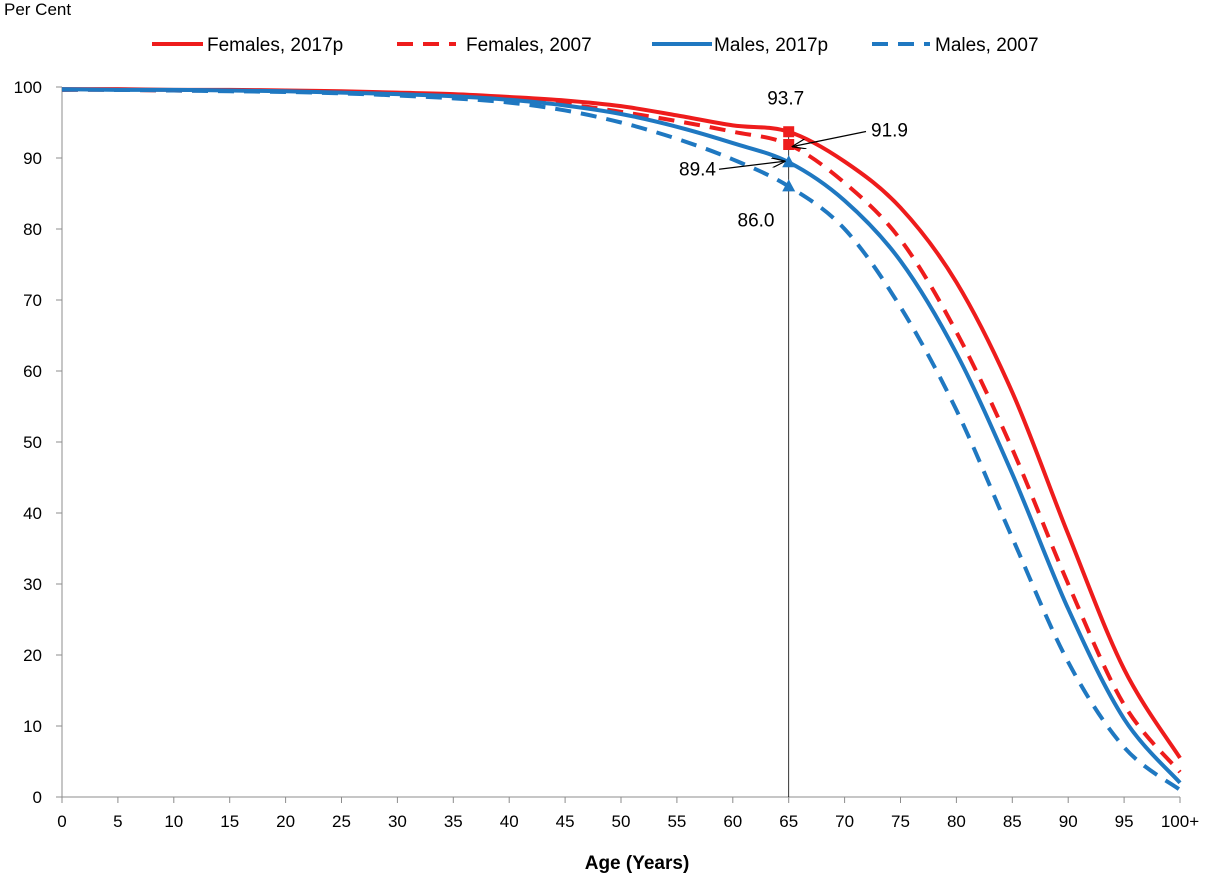  I want to click on y-tick-label: 20, so click(32, 655).